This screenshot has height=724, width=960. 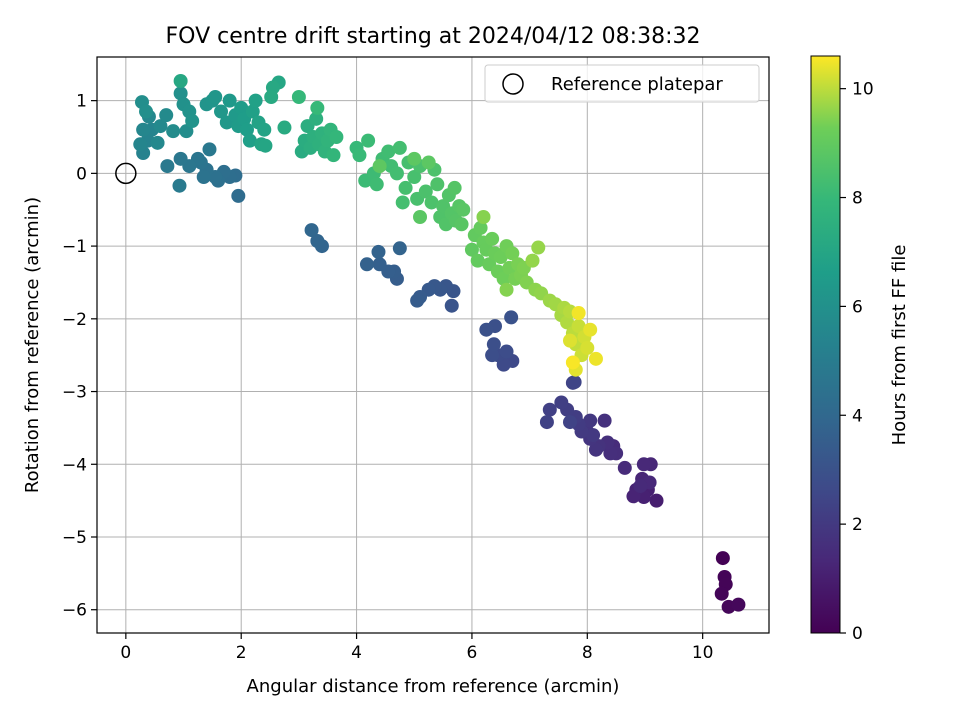 I want to click on legend-label: Reference platepar, so click(x=637, y=84).